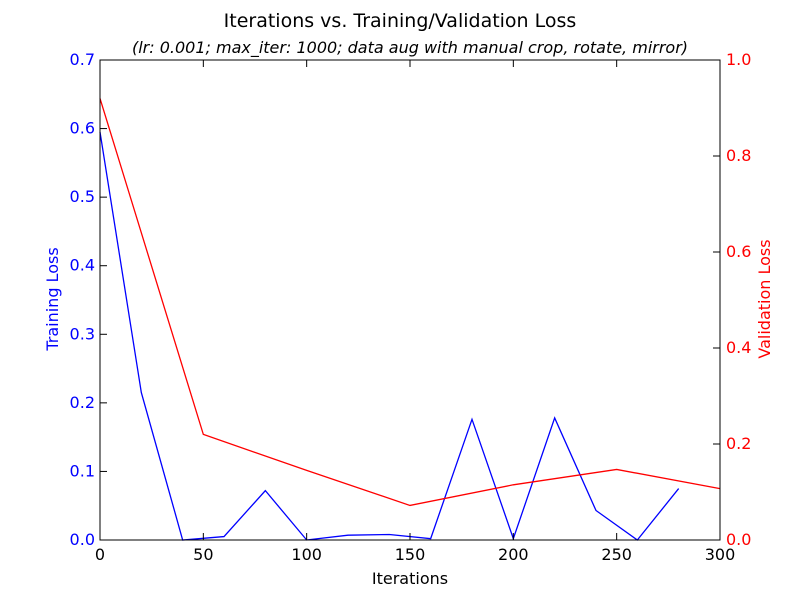 The width and height of the screenshot is (800, 605). Describe the element at coordinates (306, 554) in the screenshot. I see `x-tick-label: 100` at that location.